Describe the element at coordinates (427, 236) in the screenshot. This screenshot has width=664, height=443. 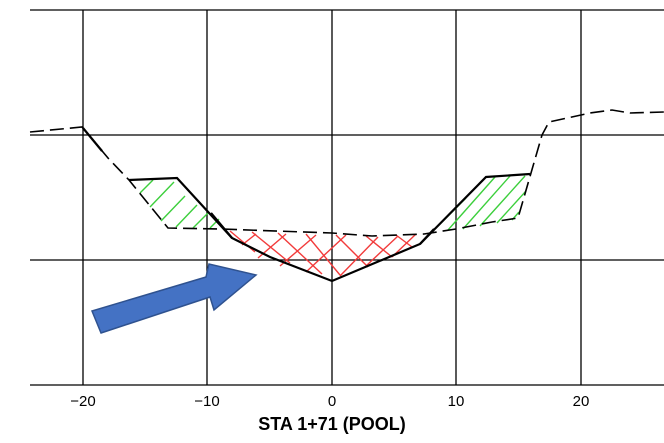
I see `proposed-right-slope` at that location.